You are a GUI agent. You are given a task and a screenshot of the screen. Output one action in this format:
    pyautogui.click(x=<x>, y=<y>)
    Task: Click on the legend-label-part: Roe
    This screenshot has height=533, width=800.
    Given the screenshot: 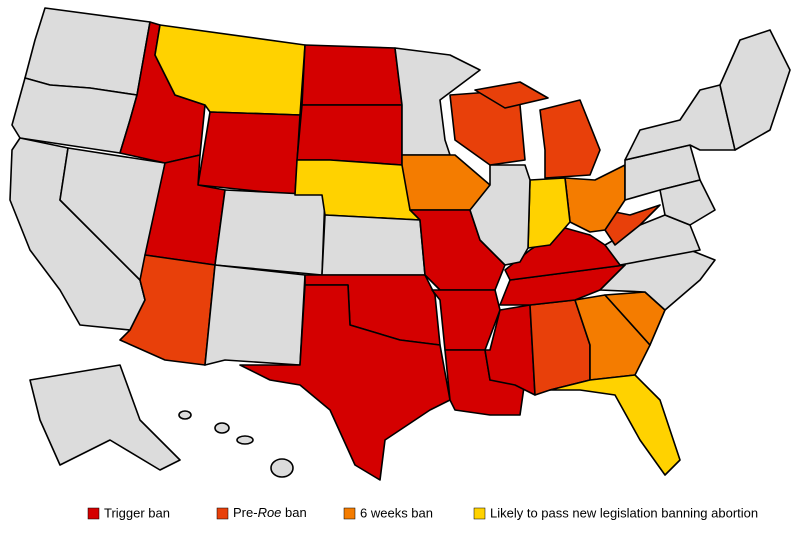 What is the action you would take?
    pyautogui.click(x=270, y=512)
    